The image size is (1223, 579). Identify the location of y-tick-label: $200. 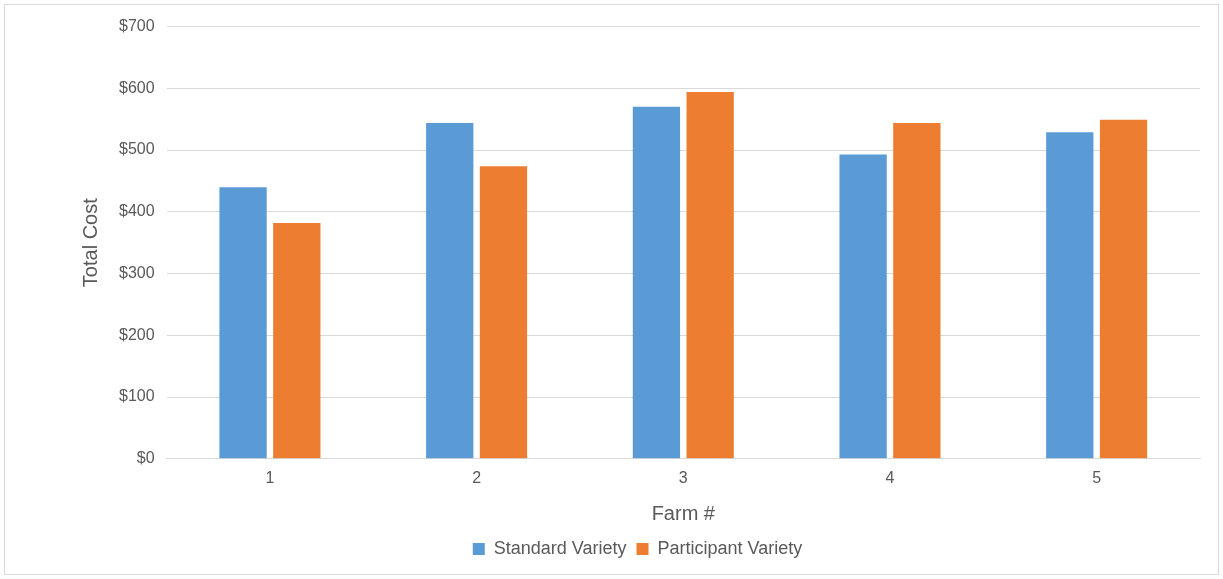
(137, 334).